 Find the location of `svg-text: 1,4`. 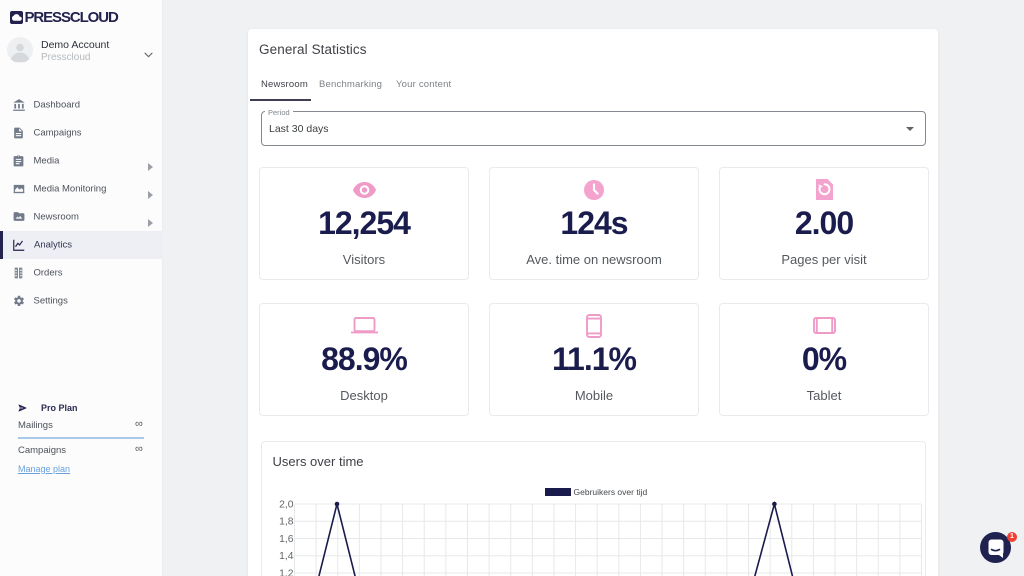

svg-text: 1,4 is located at coordinates (286, 556).